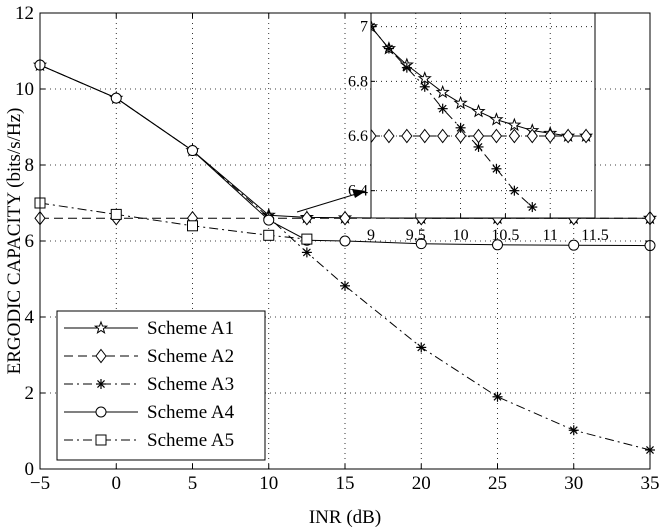 The image size is (662, 527). Describe the element at coordinates (190, 440) in the screenshot. I see `legend-label: Scheme A5` at that location.